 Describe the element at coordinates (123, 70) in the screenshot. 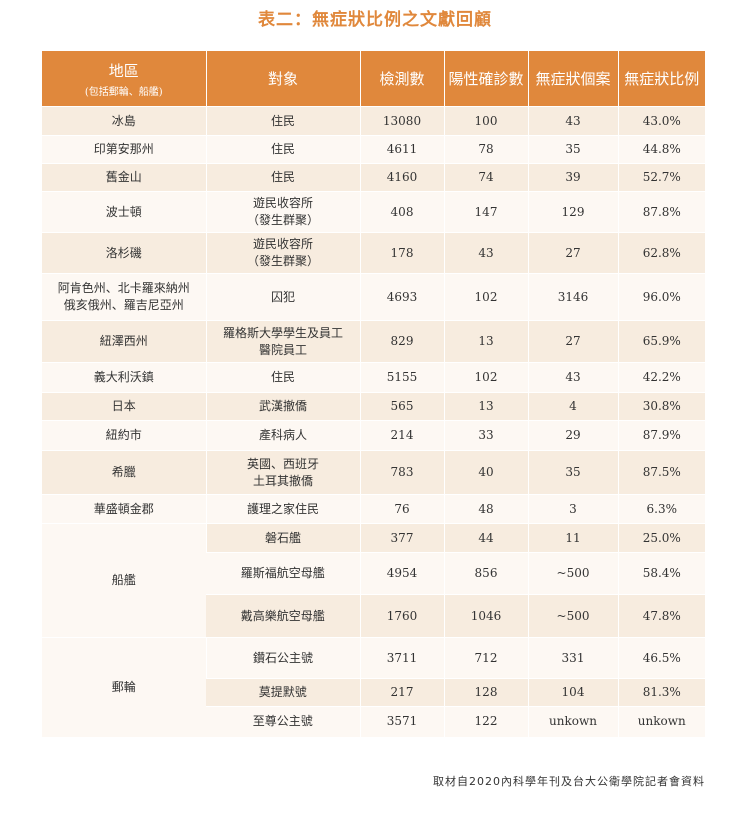

I see `header-region-label: 地區` at that location.